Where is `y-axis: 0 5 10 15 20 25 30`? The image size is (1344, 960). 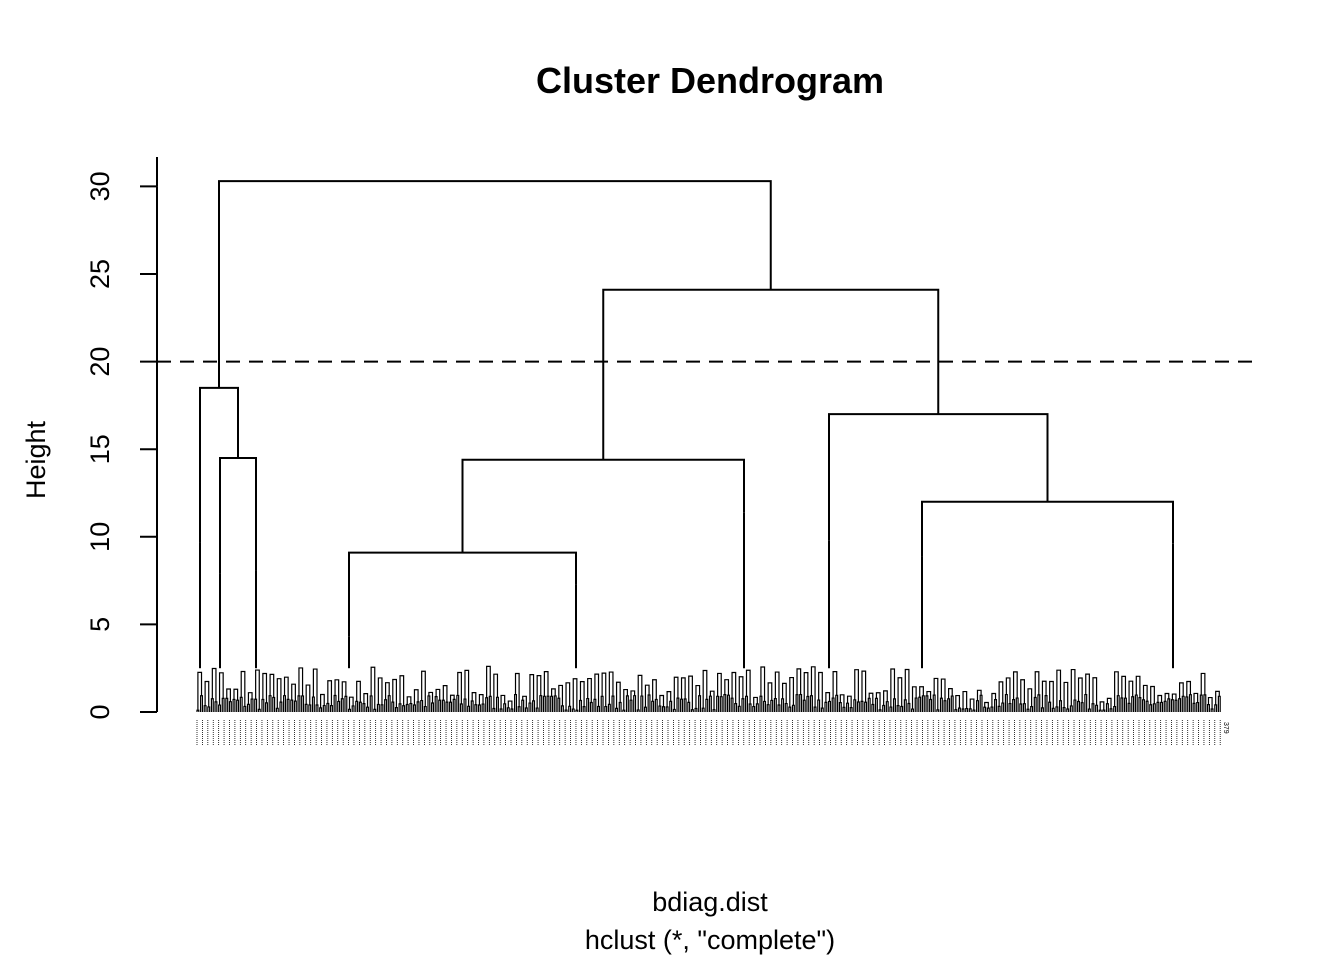 y-axis: 0 5 10 15 20 25 30 is located at coordinates (121, 438).